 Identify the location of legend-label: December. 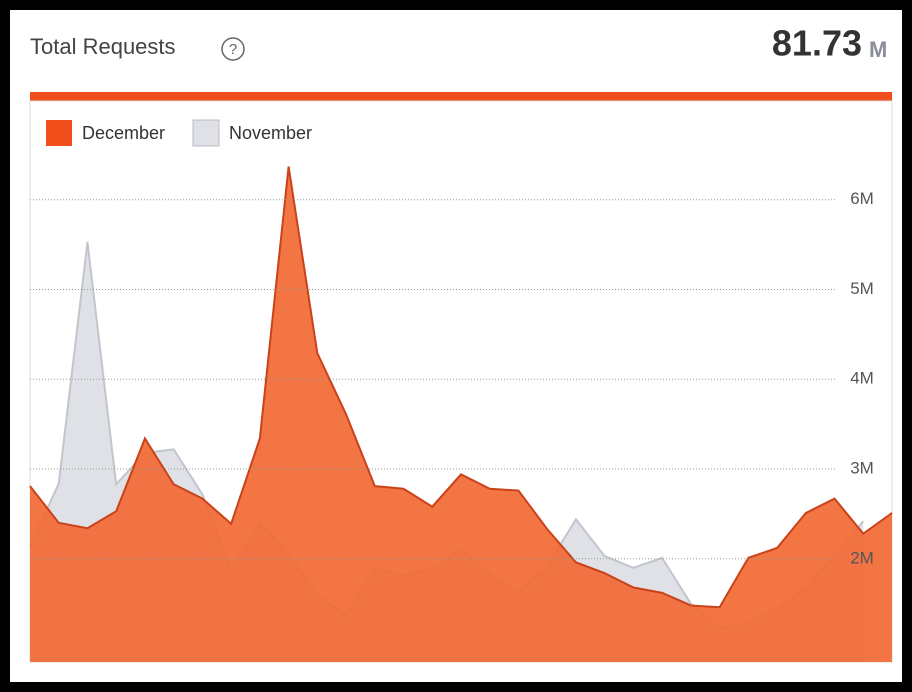
(123, 133).